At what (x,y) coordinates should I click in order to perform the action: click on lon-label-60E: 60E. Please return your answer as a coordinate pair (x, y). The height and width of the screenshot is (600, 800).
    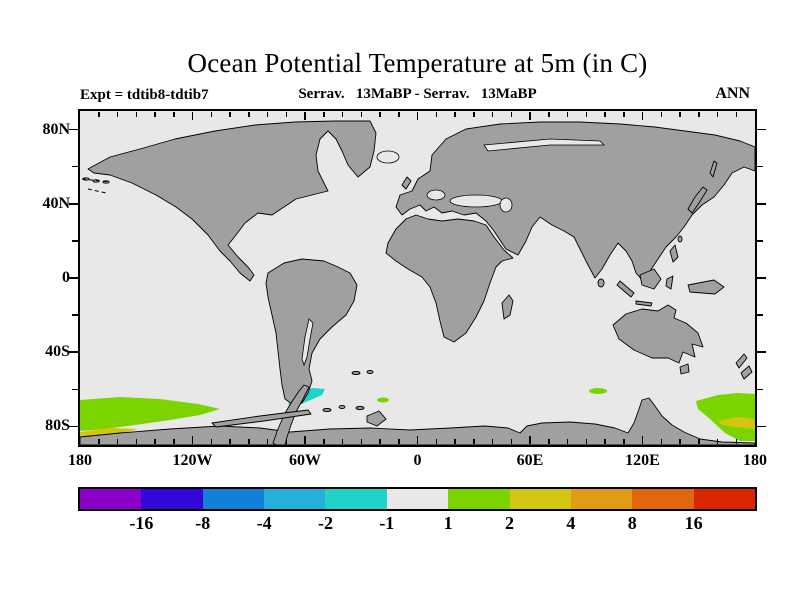
    Looking at the image, I should click on (530, 460).